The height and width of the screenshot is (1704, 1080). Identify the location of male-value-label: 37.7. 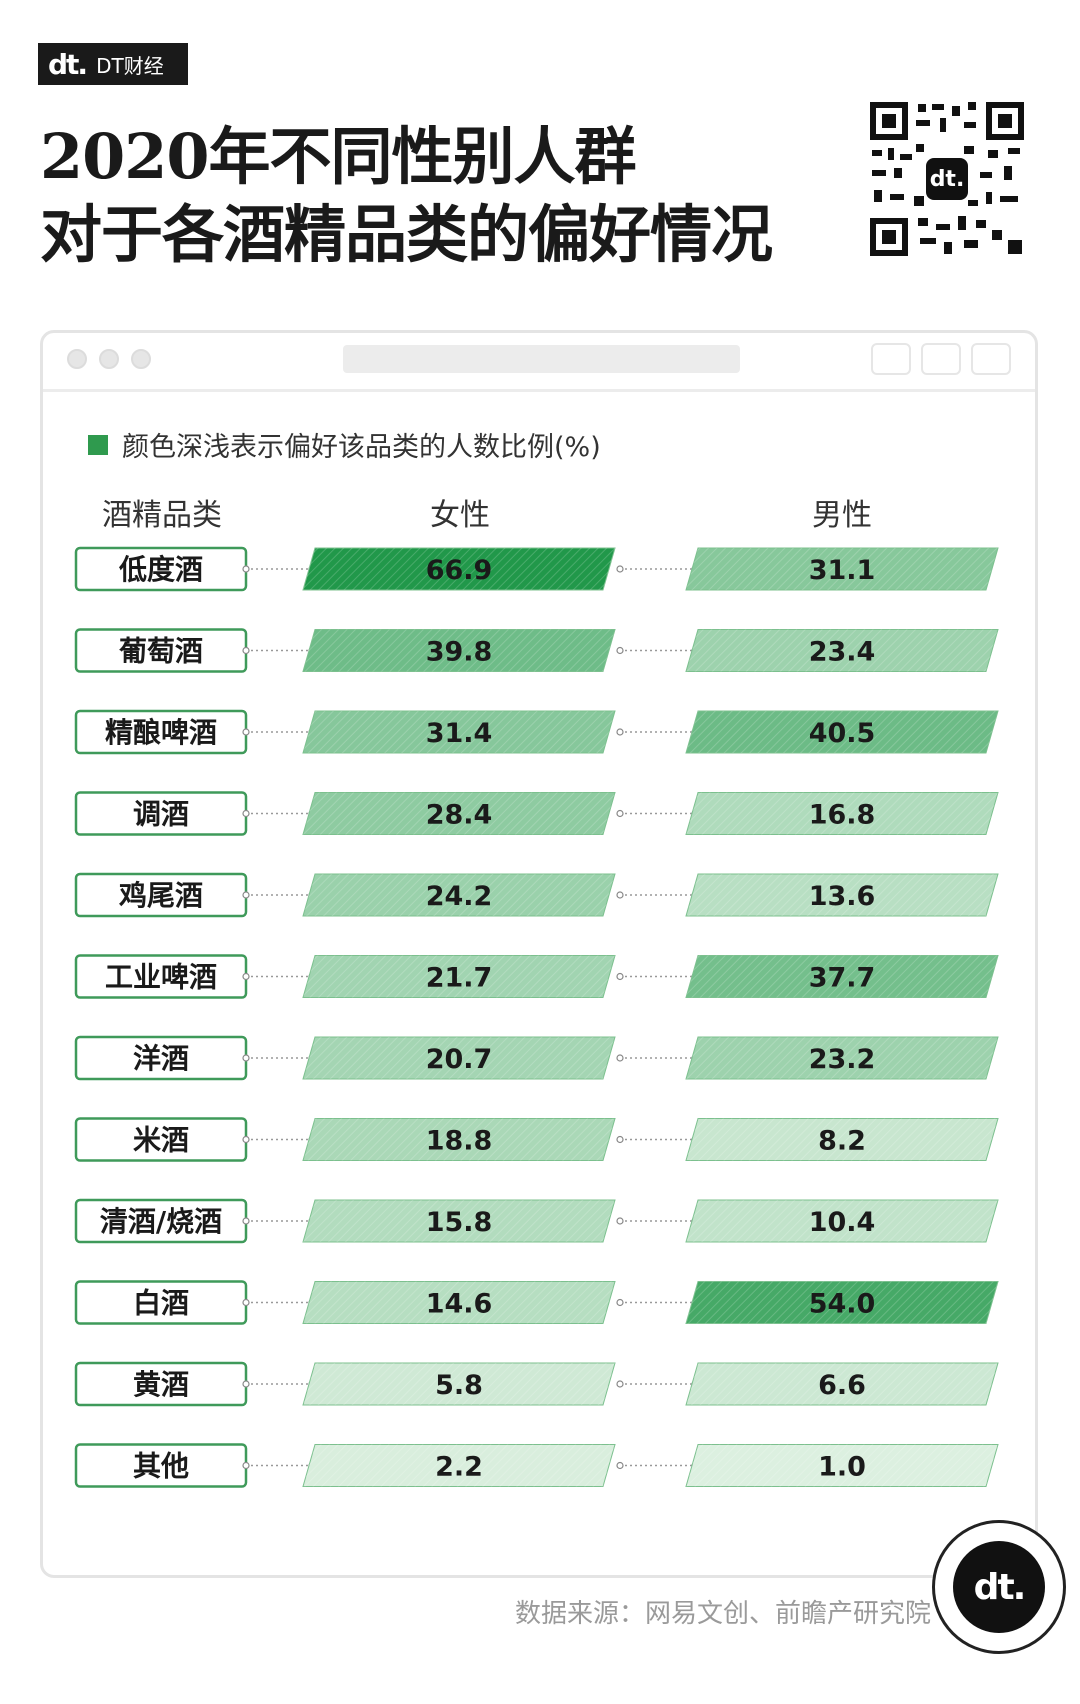
(842, 978).